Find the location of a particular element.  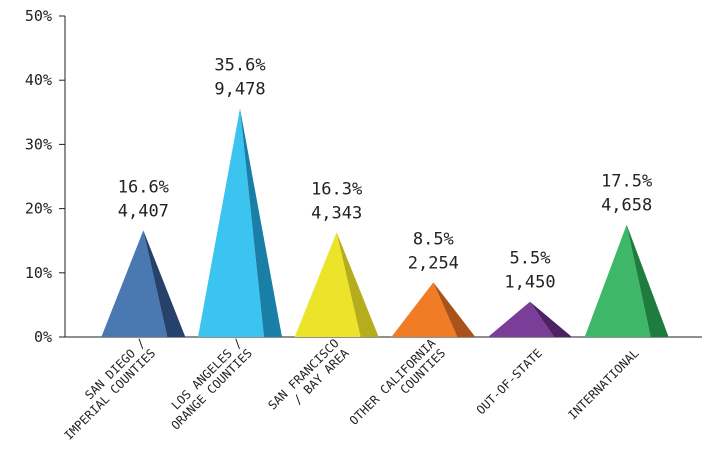

data-label-count: 4,407 is located at coordinates (143, 211).